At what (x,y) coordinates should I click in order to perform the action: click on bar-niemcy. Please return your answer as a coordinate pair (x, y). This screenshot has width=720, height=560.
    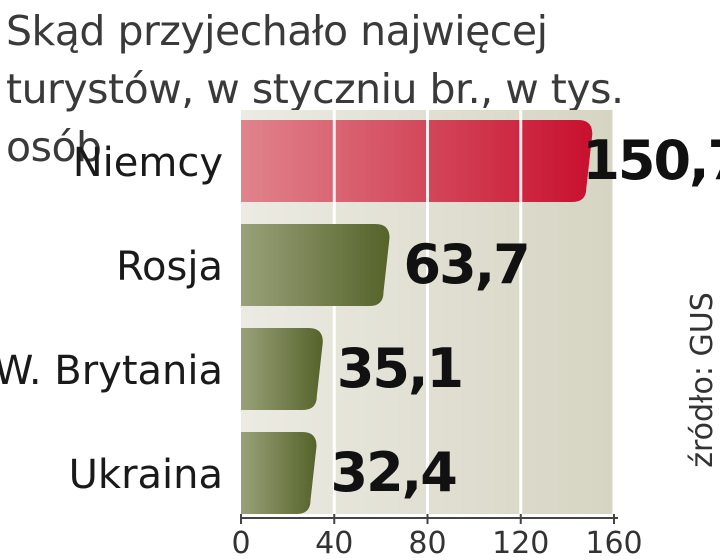
    Looking at the image, I should click on (417, 161).